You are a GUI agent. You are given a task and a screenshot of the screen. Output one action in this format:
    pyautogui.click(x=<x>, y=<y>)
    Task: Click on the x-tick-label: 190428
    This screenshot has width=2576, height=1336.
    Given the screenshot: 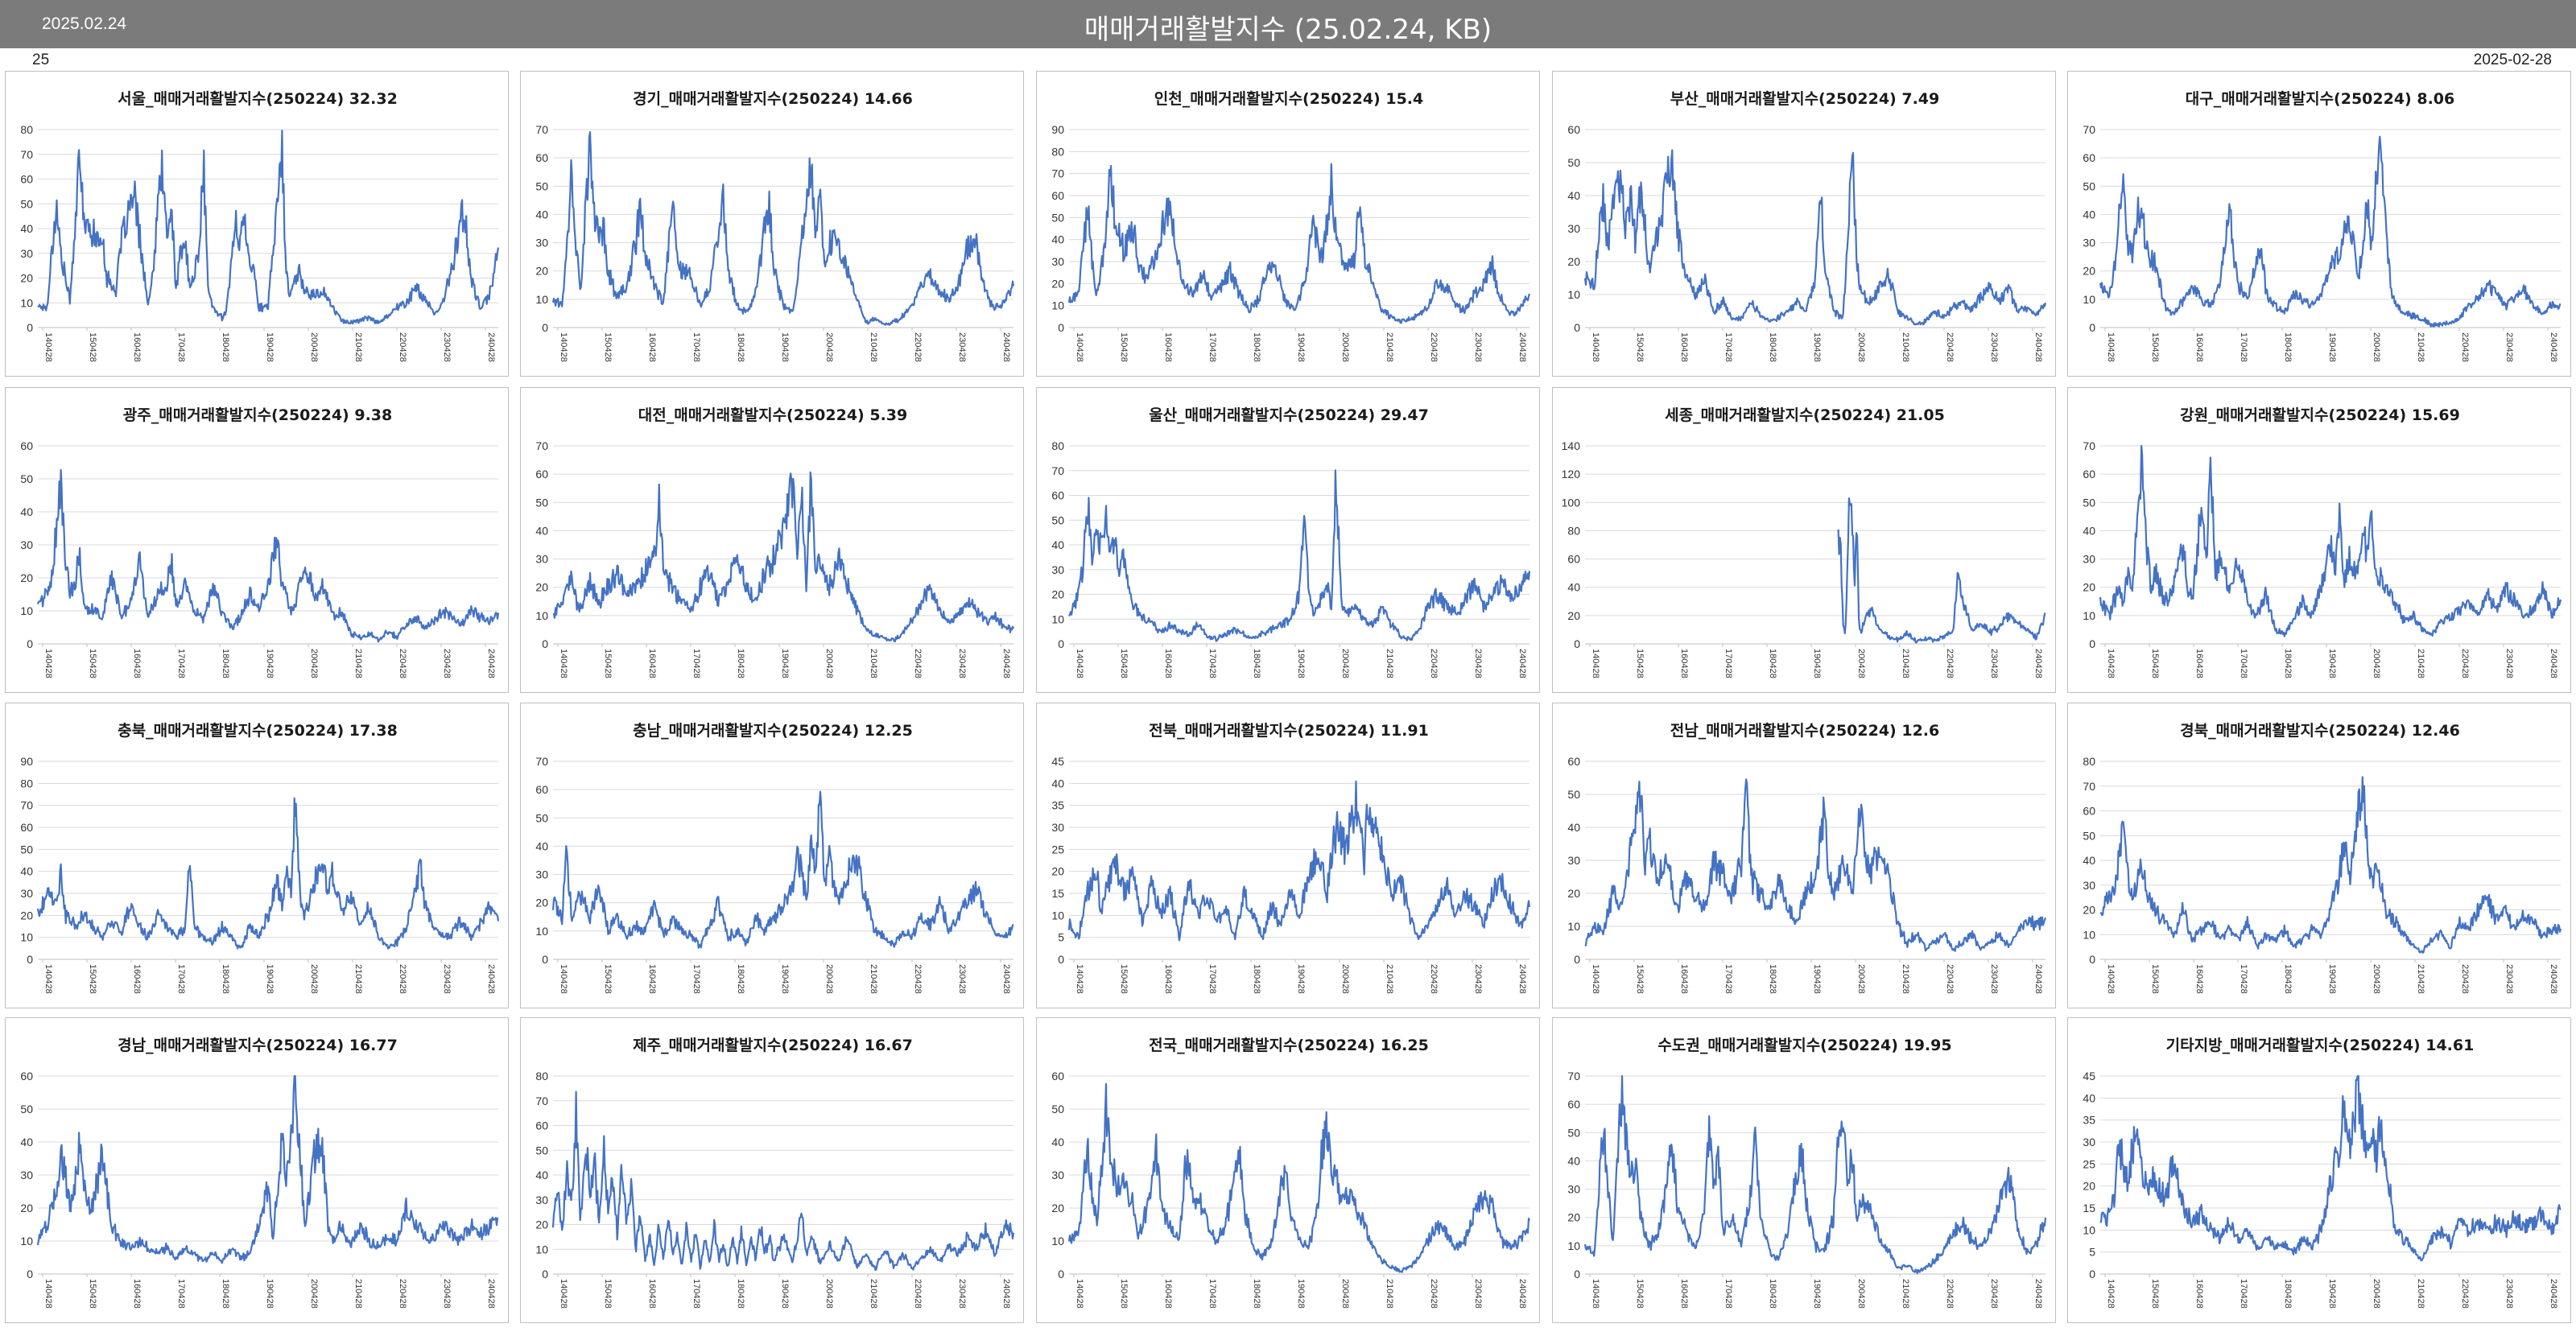 What is the action you would take?
    pyautogui.click(x=1301, y=1294)
    